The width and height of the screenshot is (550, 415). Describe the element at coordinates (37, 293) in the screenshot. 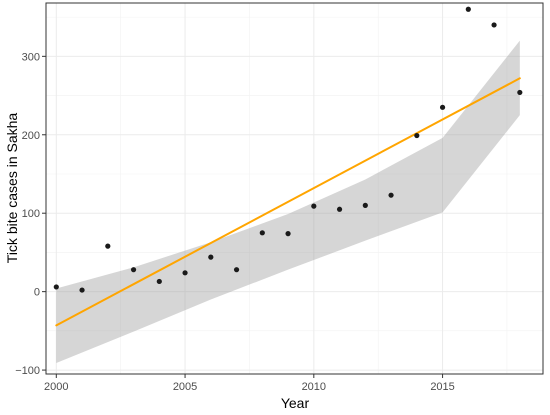

I see `y-tick-label: 0` at that location.